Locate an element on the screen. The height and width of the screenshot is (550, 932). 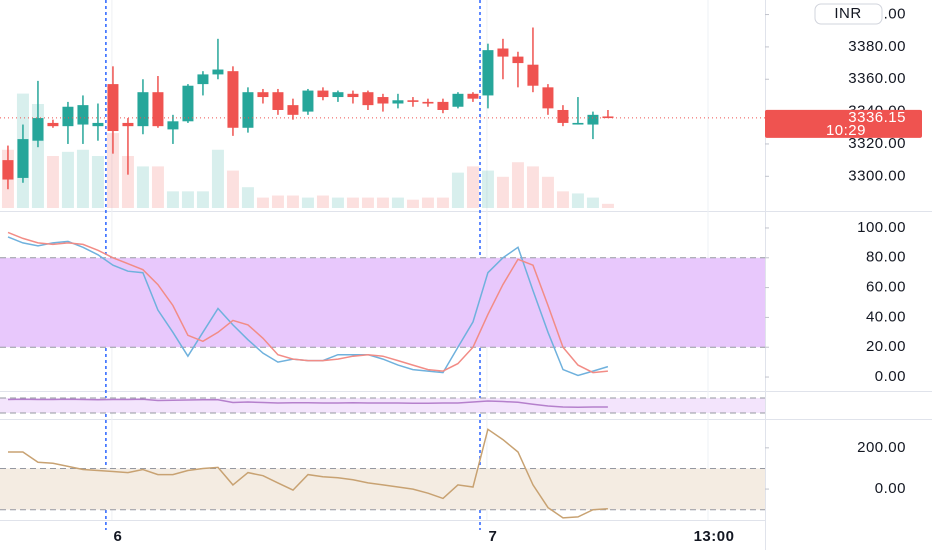
y-tick-label: 40.00 is located at coordinates (886, 316).